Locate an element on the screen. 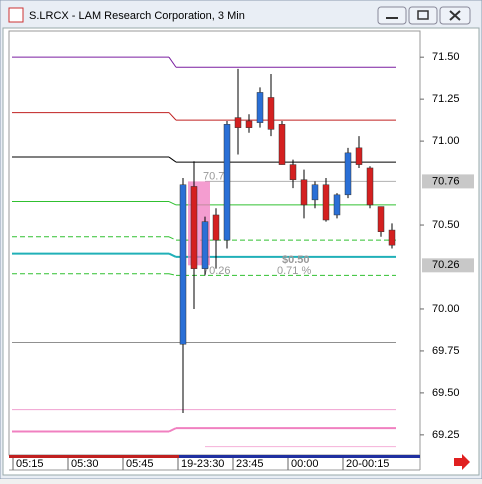  change-label: $0.50 is located at coordinates (296, 260).